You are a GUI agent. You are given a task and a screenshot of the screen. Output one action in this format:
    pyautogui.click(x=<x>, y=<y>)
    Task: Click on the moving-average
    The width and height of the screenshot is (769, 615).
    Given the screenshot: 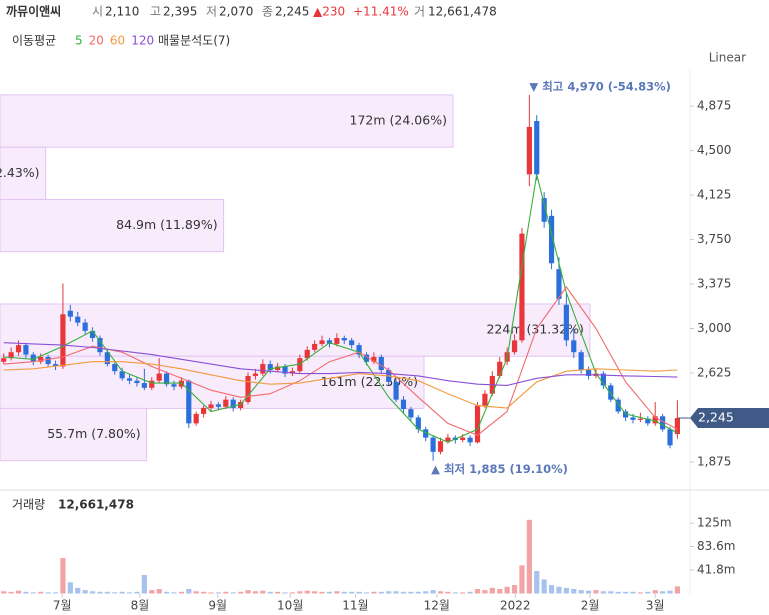 What is the action you would take?
    pyautogui.click(x=340, y=364)
    